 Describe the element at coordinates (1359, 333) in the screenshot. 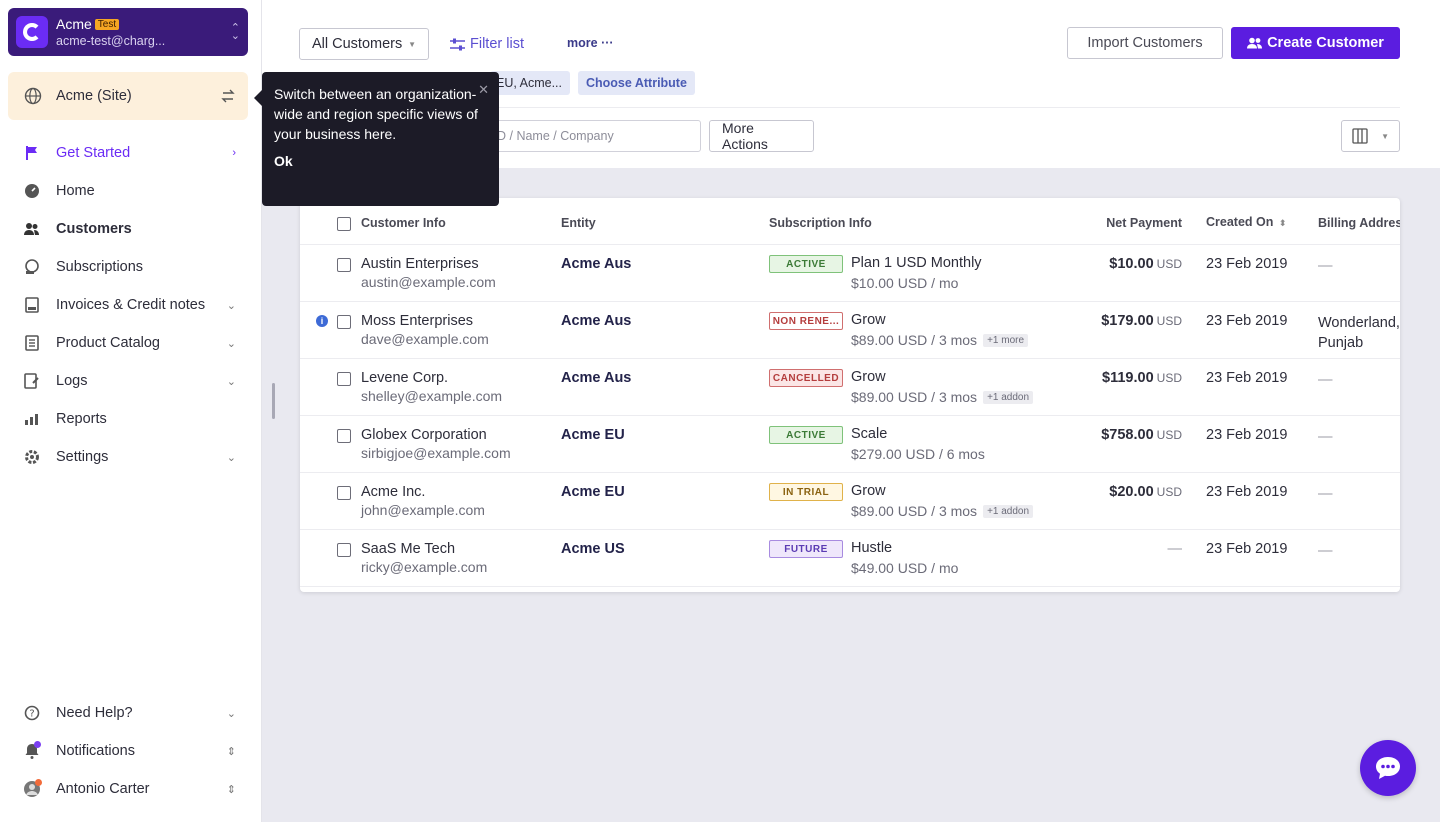

I see `billing-address: Wonderland, Punjab` at that location.